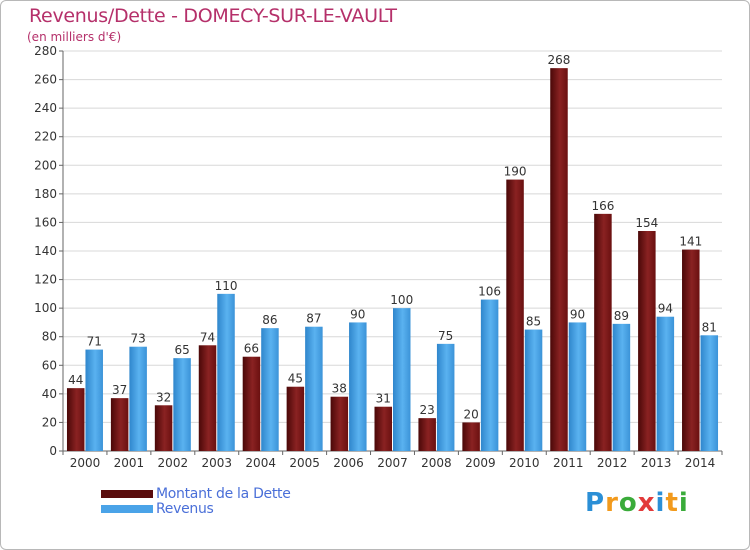 The height and width of the screenshot is (550, 750). Describe the element at coordinates (568, 463) in the screenshot. I see `x-tick-label: 2011` at that location.